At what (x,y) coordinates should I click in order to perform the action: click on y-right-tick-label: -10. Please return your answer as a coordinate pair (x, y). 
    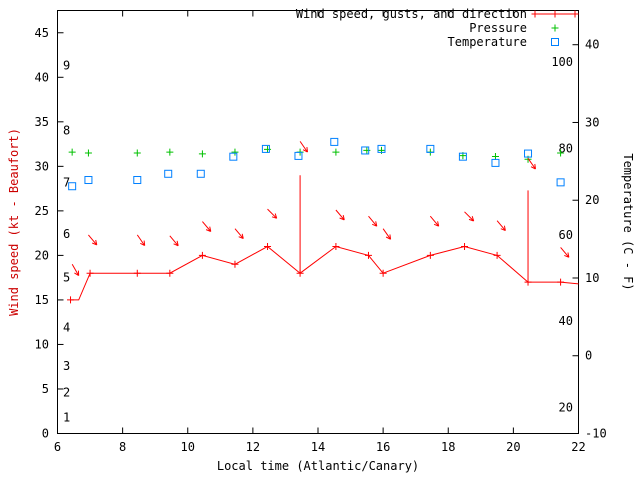
    Looking at the image, I should click on (596, 434).